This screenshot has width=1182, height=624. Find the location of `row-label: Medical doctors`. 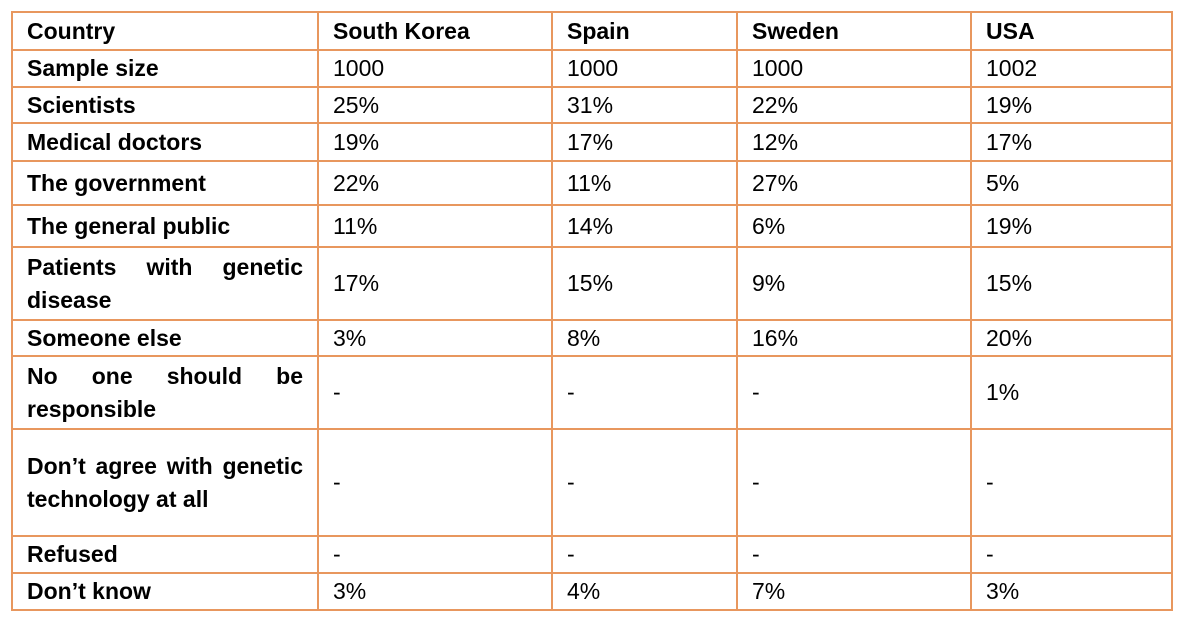

row-label: Medical doctors is located at coordinates (165, 142).